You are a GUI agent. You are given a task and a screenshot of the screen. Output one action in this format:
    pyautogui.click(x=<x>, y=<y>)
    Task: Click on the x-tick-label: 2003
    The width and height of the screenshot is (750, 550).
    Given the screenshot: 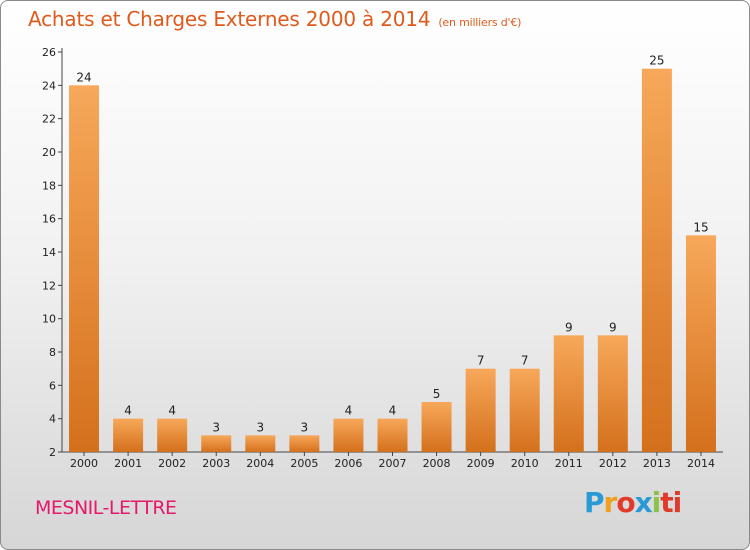 What is the action you would take?
    pyautogui.click(x=216, y=463)
    